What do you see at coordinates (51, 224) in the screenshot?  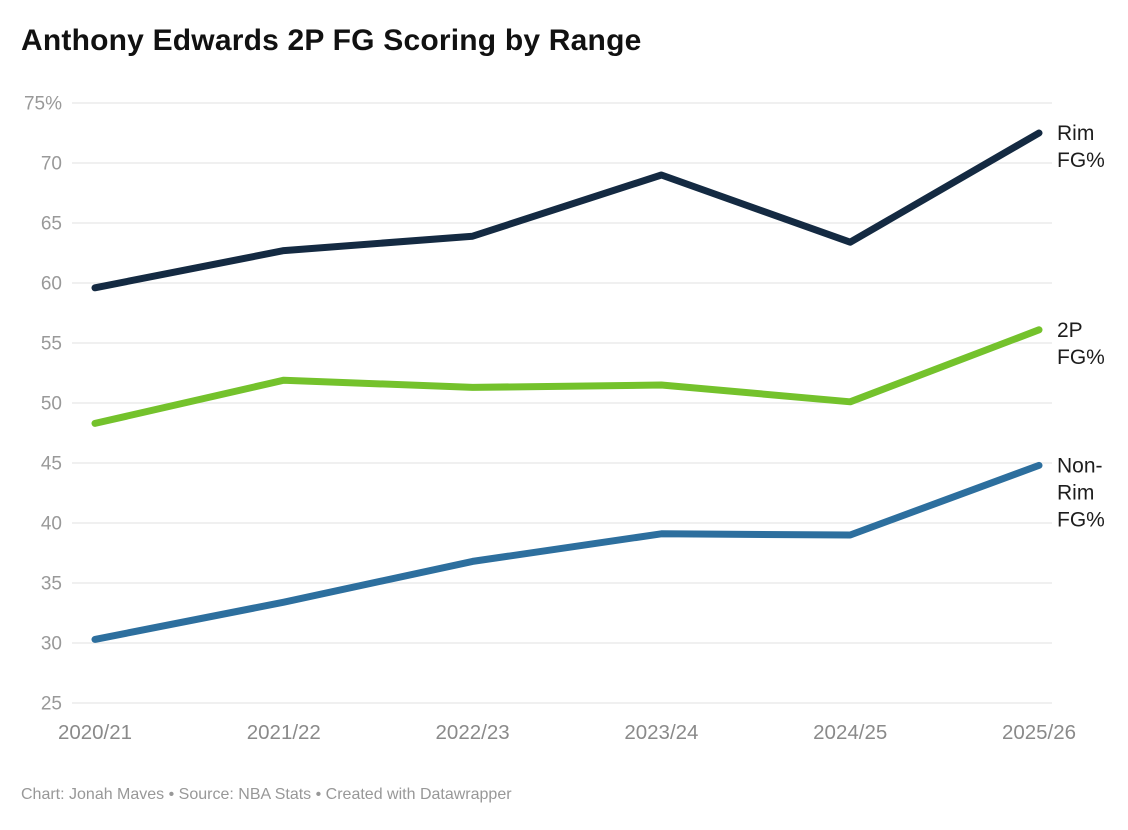 I see `y-tick-label: 65` at bounding box center [51, 224].